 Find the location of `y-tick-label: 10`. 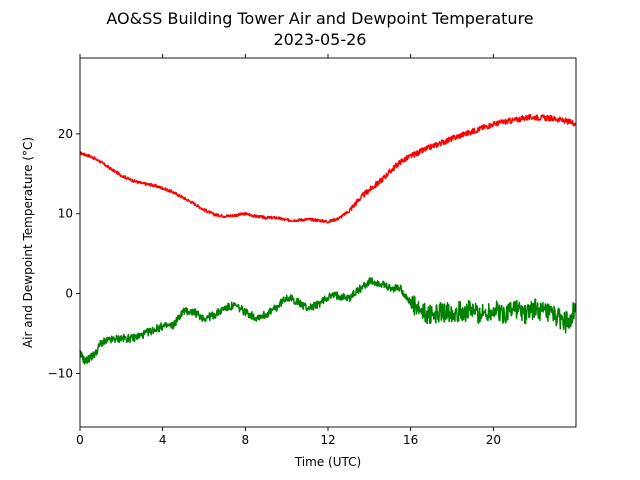

y-tick-label: 10 is located at coordinates (65, 214).